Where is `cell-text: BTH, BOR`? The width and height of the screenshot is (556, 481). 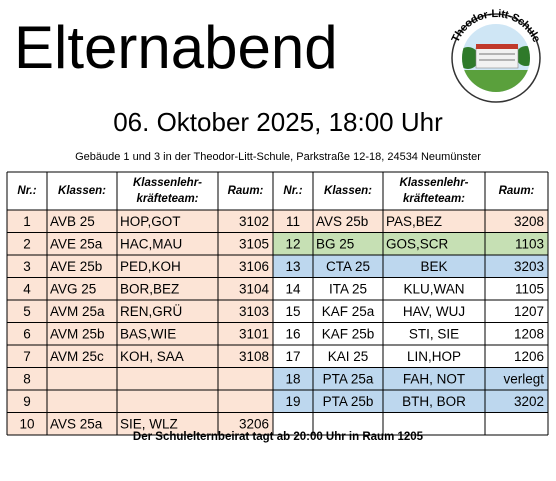
cell-text: BTH, BOR is located at coordinates (434, 401).